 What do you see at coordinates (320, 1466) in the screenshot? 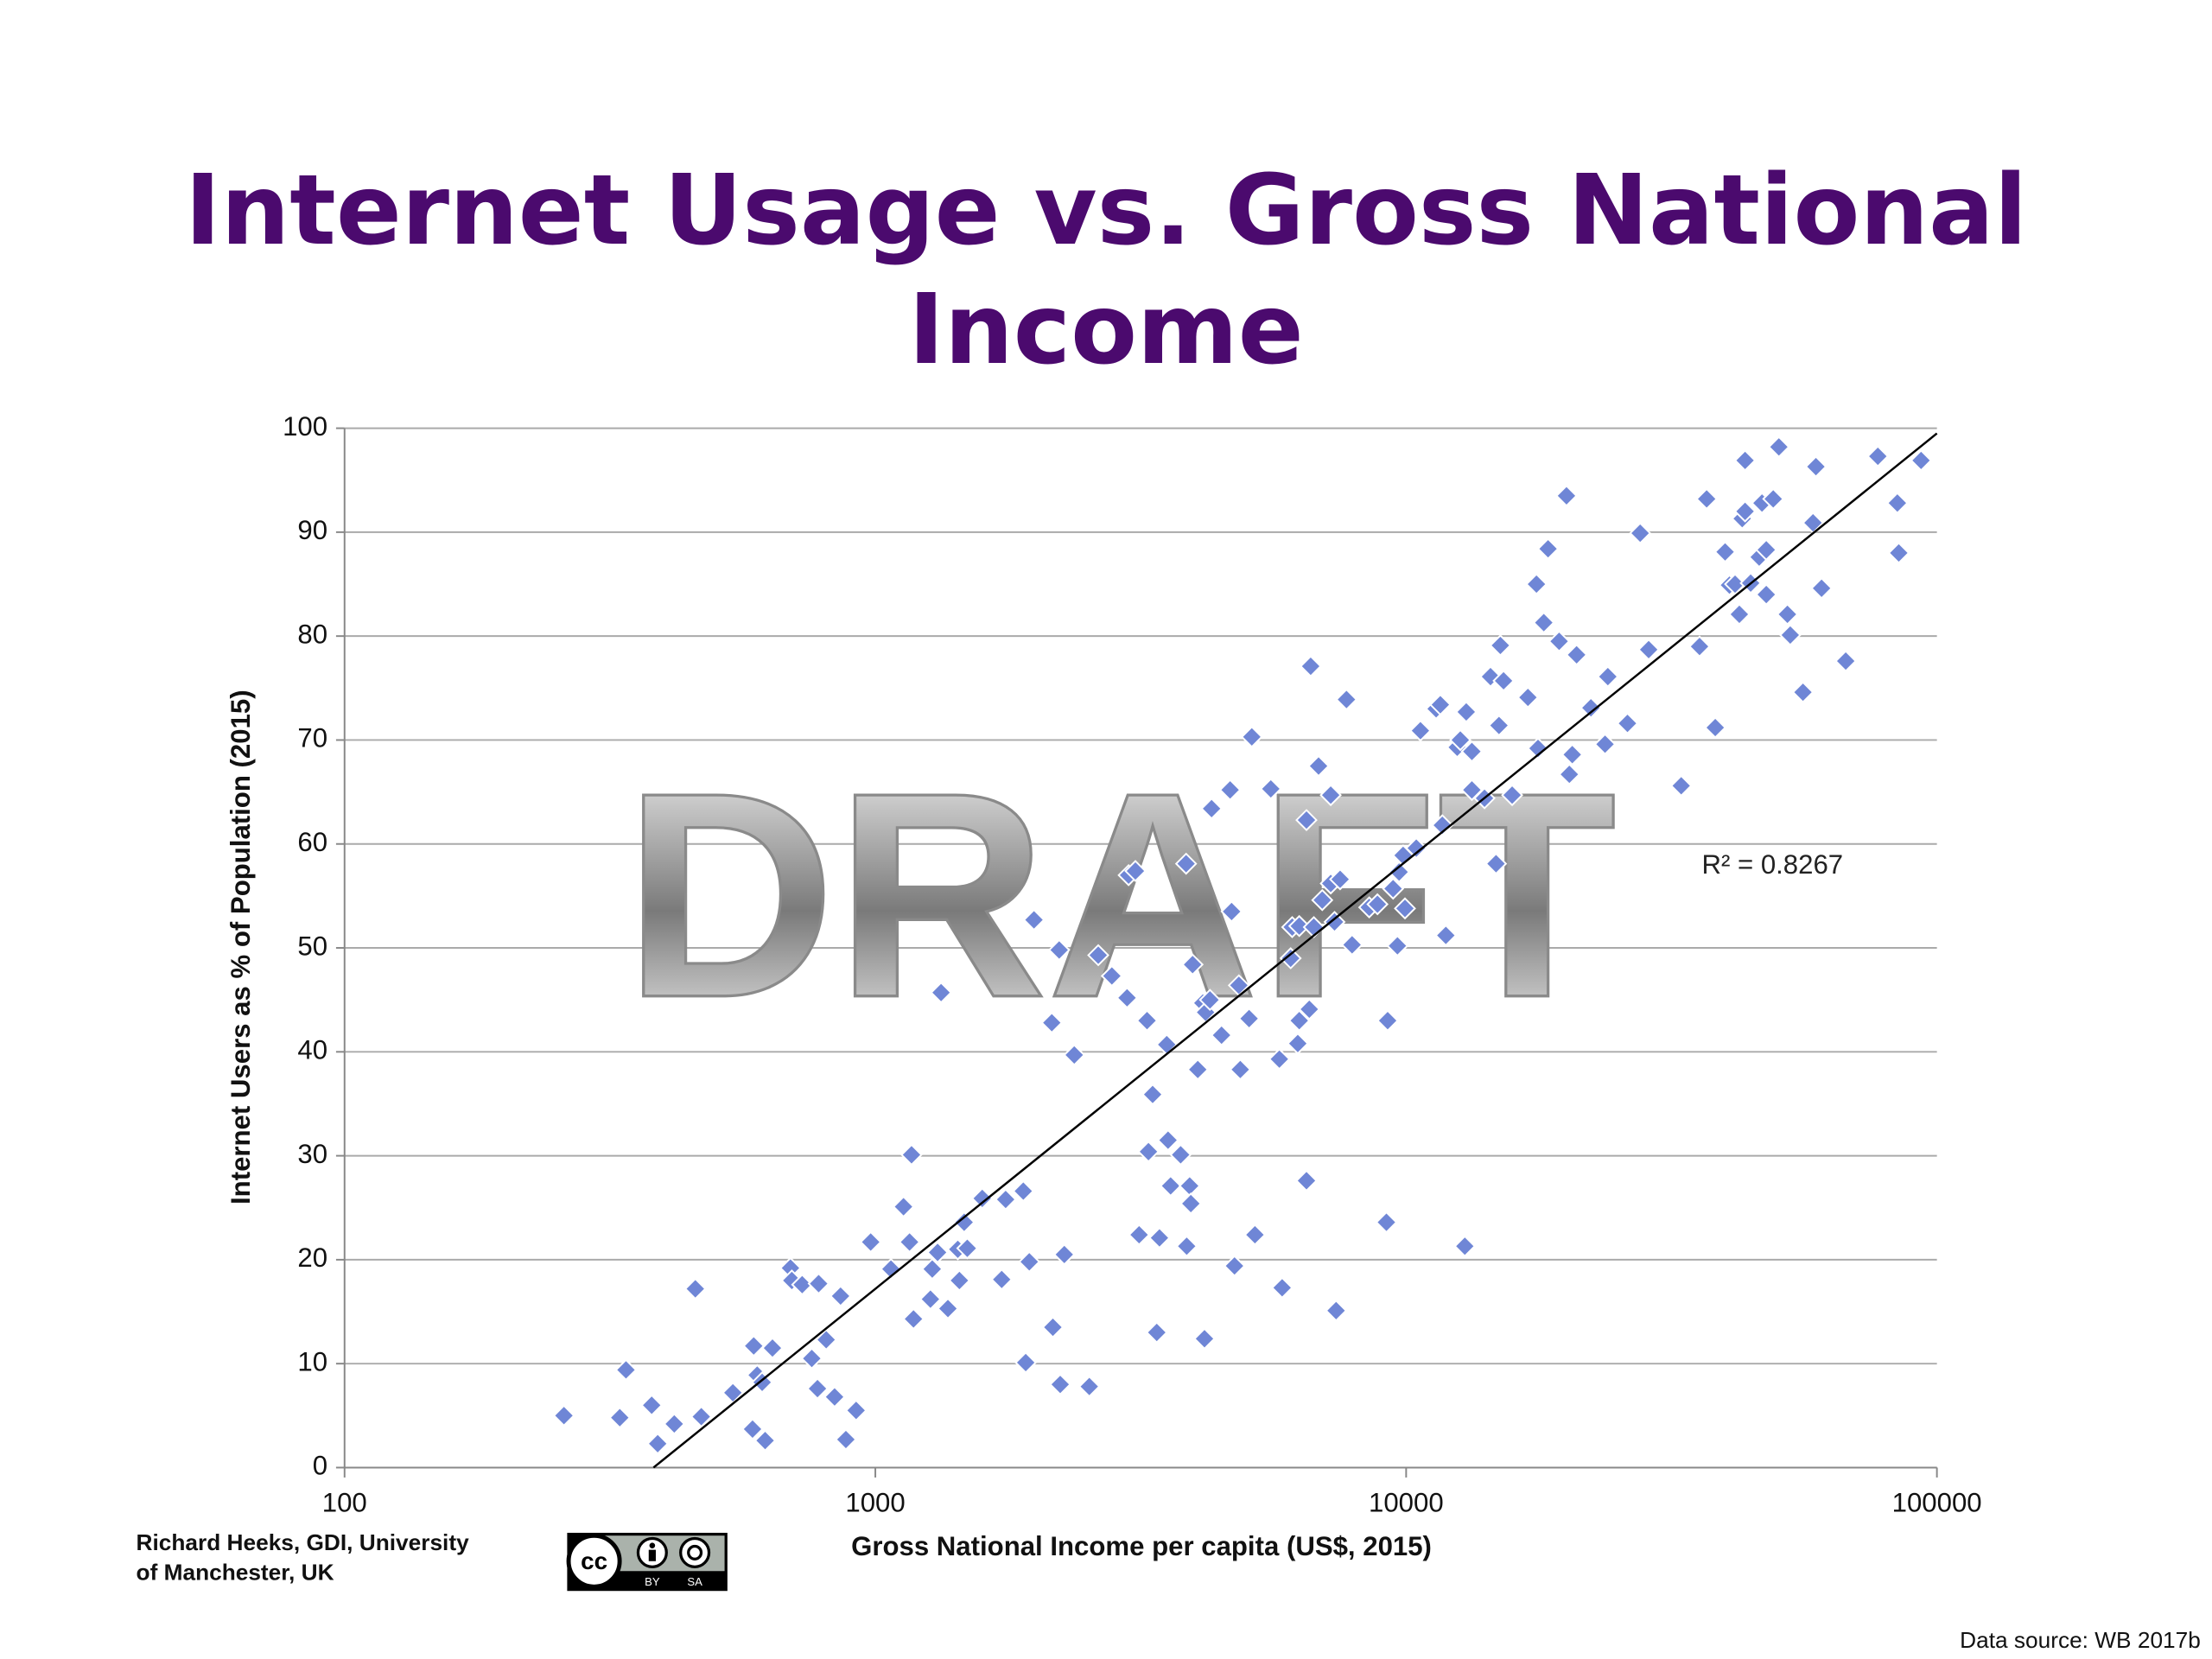
I see `y-tick-label: 0` at bounding box center [320, 1466].